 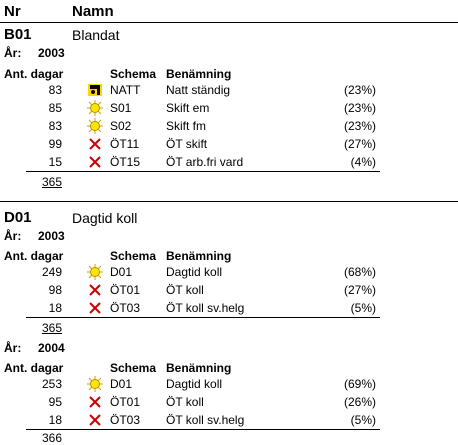 I want to click on row-schema: ÖT11, so click(x=125, y=144).